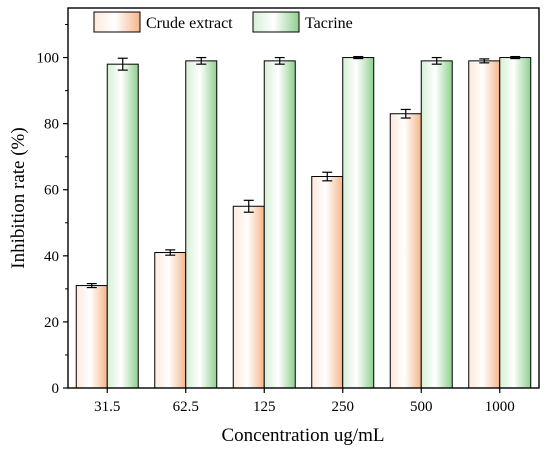  I want to click on legend: Crude extract Tacrine, so click(223, 22).